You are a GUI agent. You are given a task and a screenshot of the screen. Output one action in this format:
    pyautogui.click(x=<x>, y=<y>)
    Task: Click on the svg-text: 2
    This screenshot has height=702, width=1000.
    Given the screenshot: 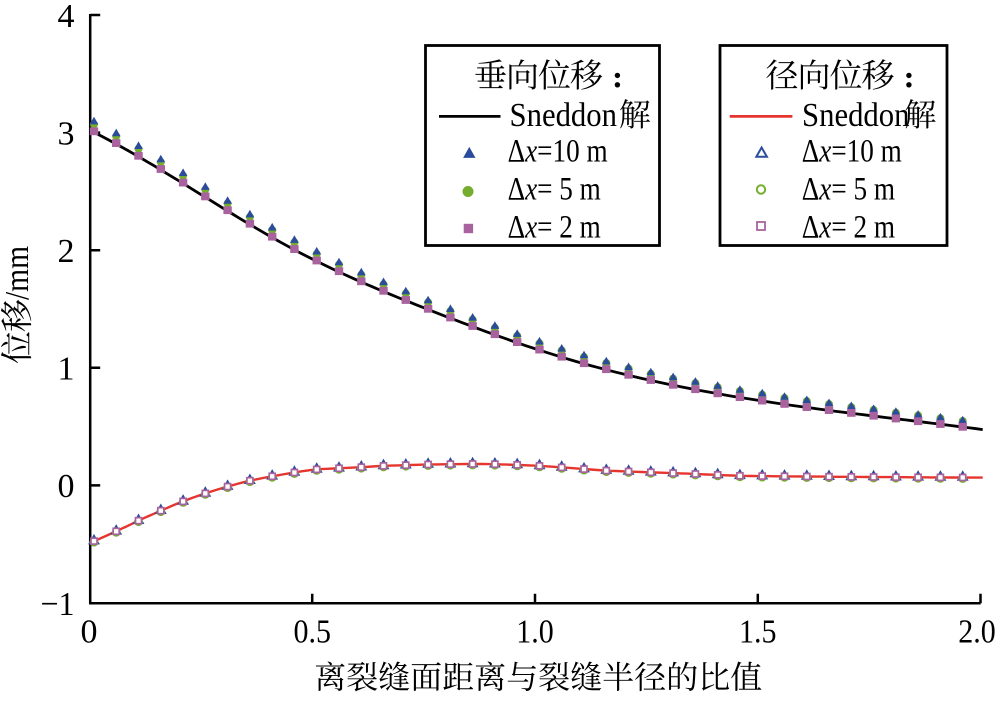 What is the action you would take?
    pyautogui.click(x=66, y=251)
    